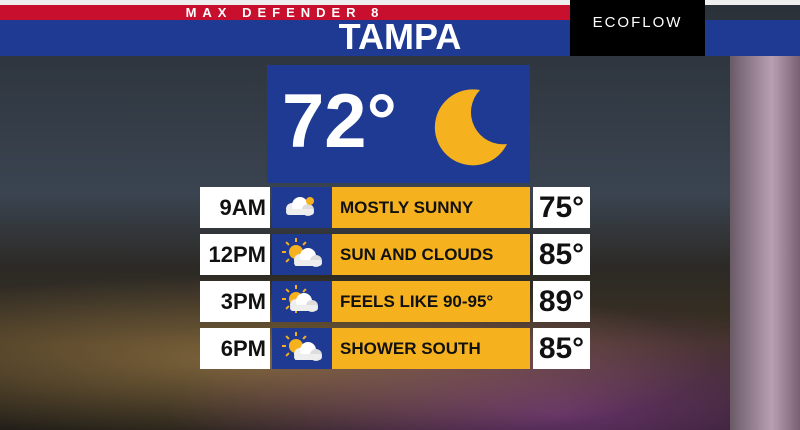 The width and height of the screenshot is (800, 430). I want to click on forecast-row: 6PM SHOWER SOUTH 85°, so click(395, 348).